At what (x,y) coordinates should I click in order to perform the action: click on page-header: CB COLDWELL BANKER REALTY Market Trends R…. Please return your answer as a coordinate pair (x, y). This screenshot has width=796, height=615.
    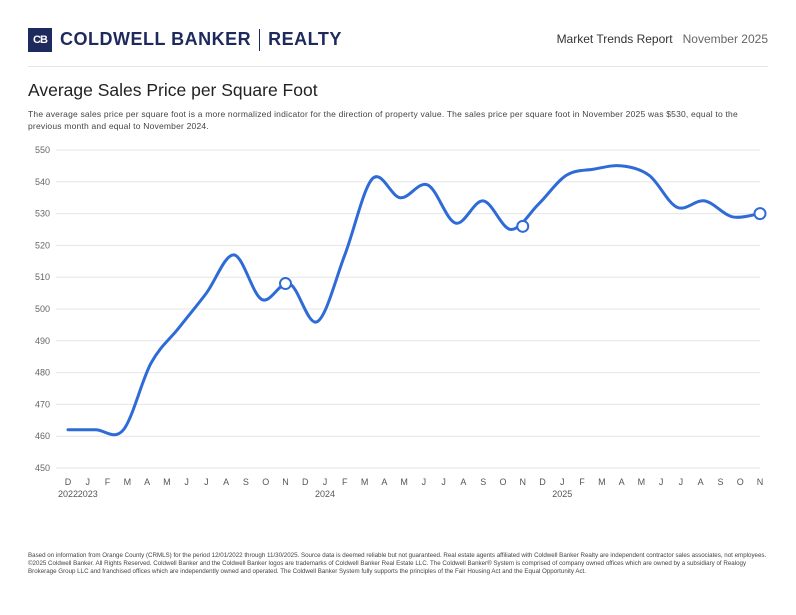
    Looking at the image, I should click on (398, 41).